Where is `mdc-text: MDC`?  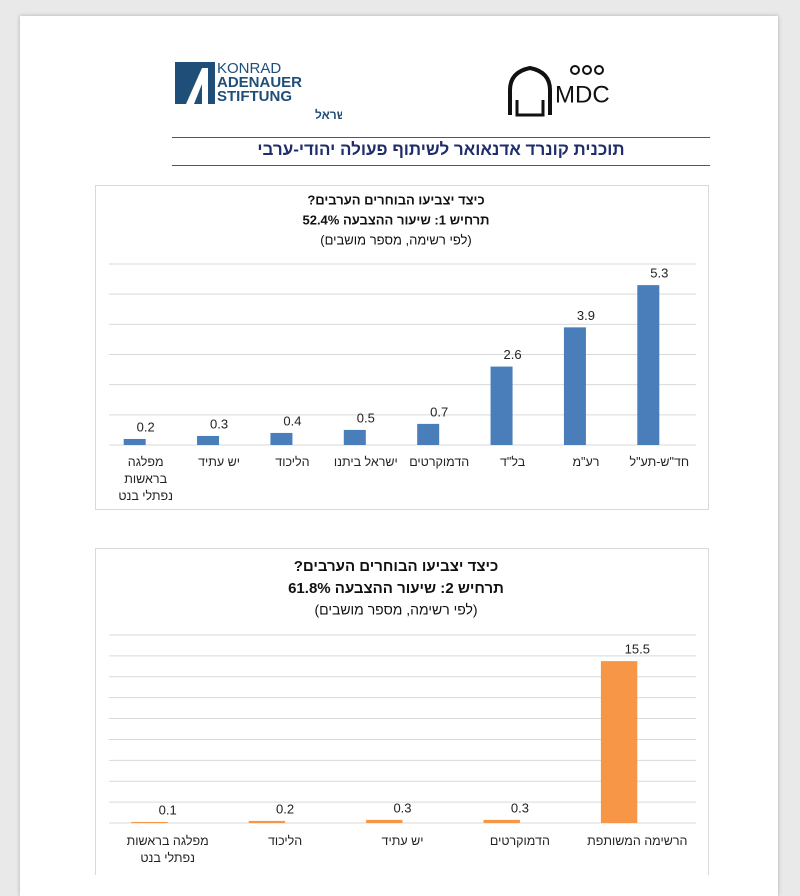
mdc-text: MDC is located at coordinates (582, 94).